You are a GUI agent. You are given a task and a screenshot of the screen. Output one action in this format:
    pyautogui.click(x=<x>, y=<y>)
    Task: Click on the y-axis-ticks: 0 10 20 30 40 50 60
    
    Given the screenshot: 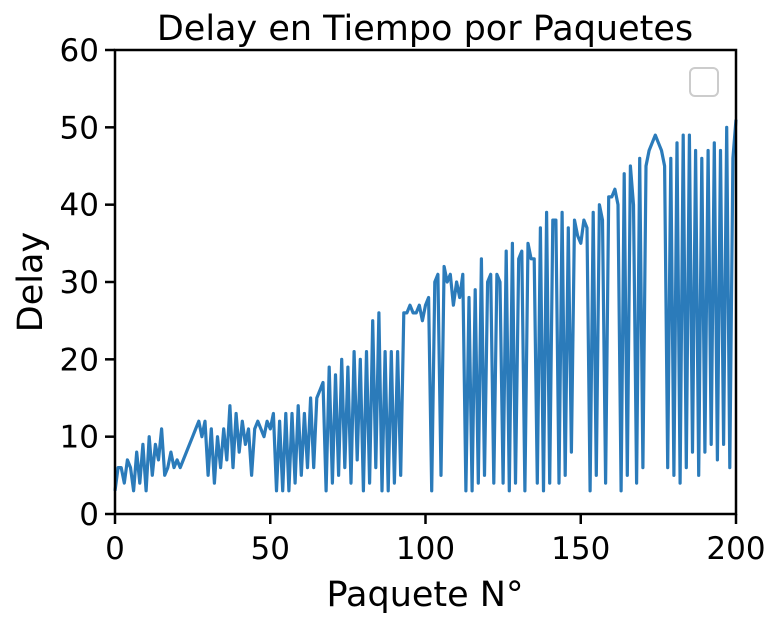 What is the action you would take?
    pyautogui.click(x=87, y=283)
    